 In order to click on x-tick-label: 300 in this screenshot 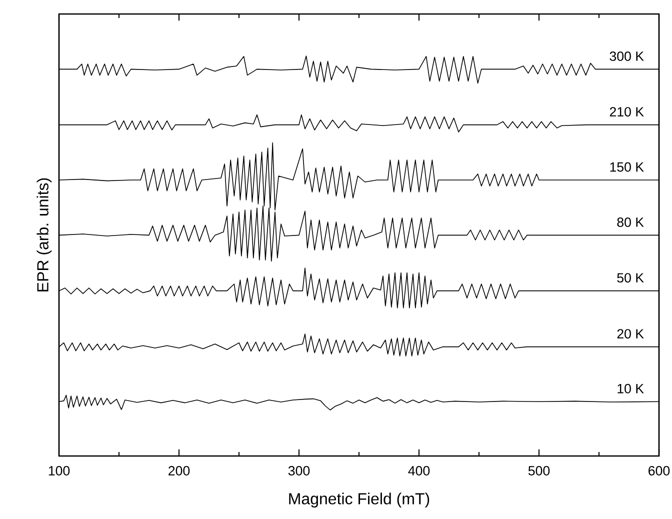, I will do `click(299, 471)`.